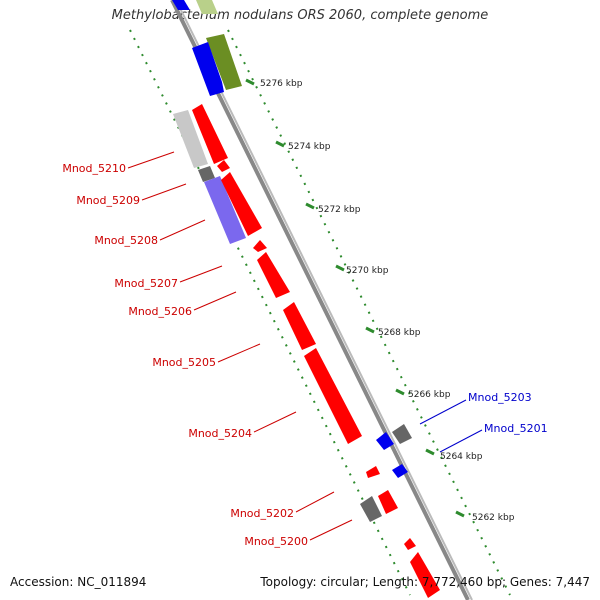  Describe the element at coordinates (273, 275) in the screenshot. I see `gene-mnod5206` at that location.